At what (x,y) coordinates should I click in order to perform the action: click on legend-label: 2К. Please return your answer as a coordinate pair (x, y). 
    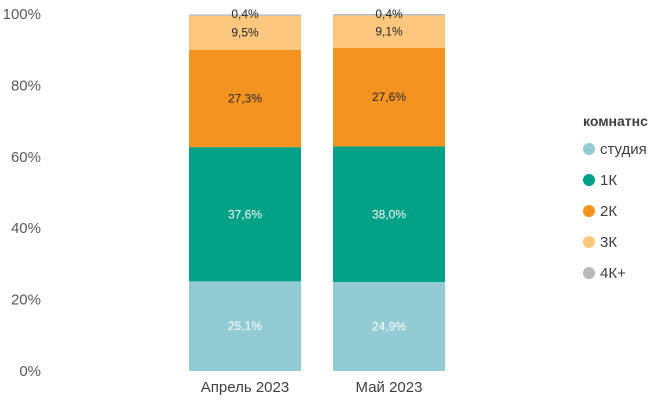
    Looking at the image, I should click on (608, 211).